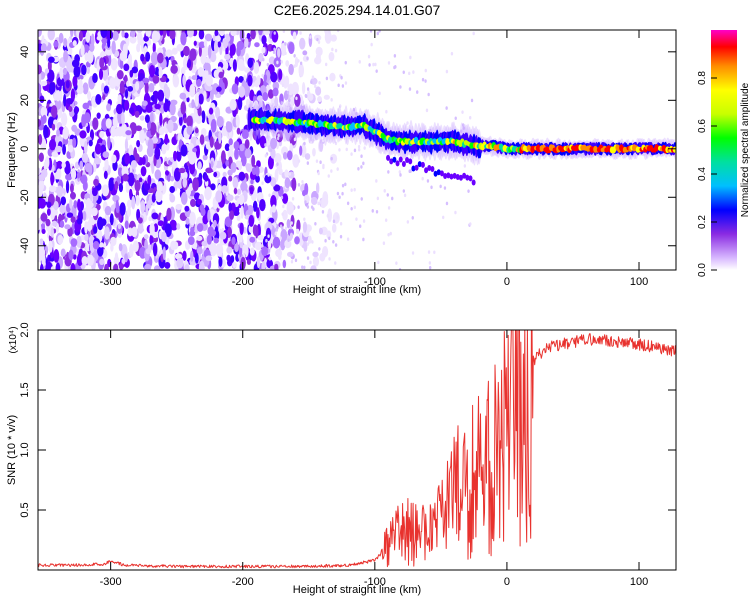  Describe the element at coordinates (702, 126) in the screenshot. I see `colorbar-tick-label: 0.6` at that location.